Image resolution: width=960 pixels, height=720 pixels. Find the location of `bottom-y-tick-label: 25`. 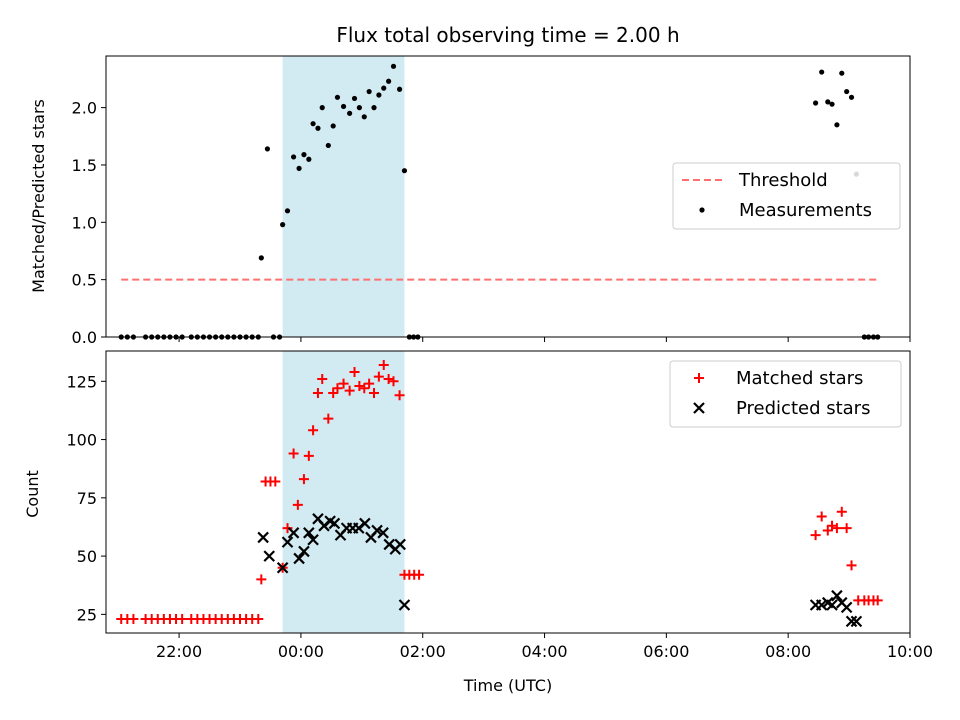

bottom-y-tick-label: 25 is located at coordinates (87, 614).